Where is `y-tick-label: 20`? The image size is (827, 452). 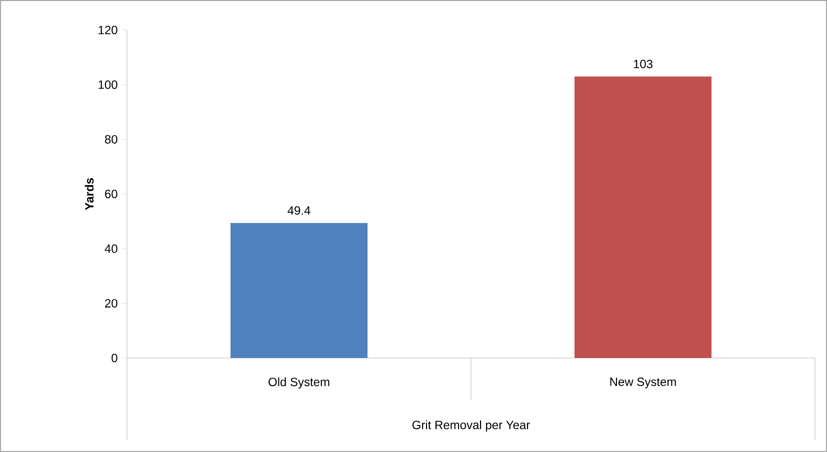 y-tick-label: 20 is located at coordinates (111, 303).